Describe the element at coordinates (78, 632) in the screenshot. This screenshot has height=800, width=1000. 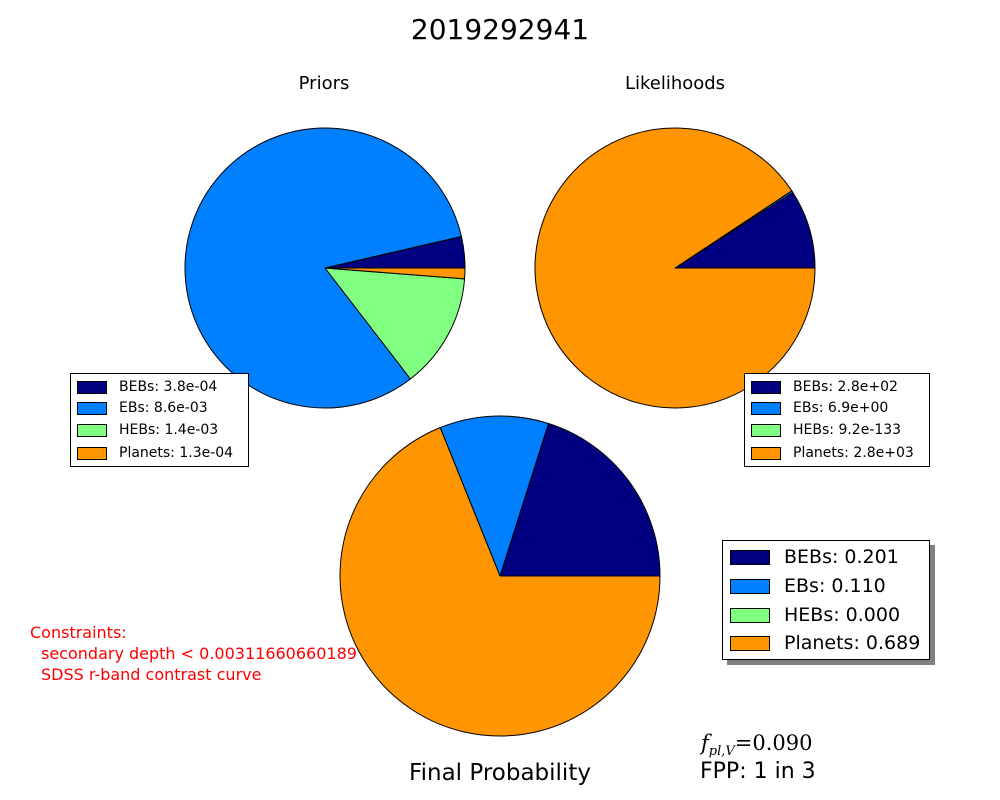
I see `constraints-heading: Constraints:` at that location.